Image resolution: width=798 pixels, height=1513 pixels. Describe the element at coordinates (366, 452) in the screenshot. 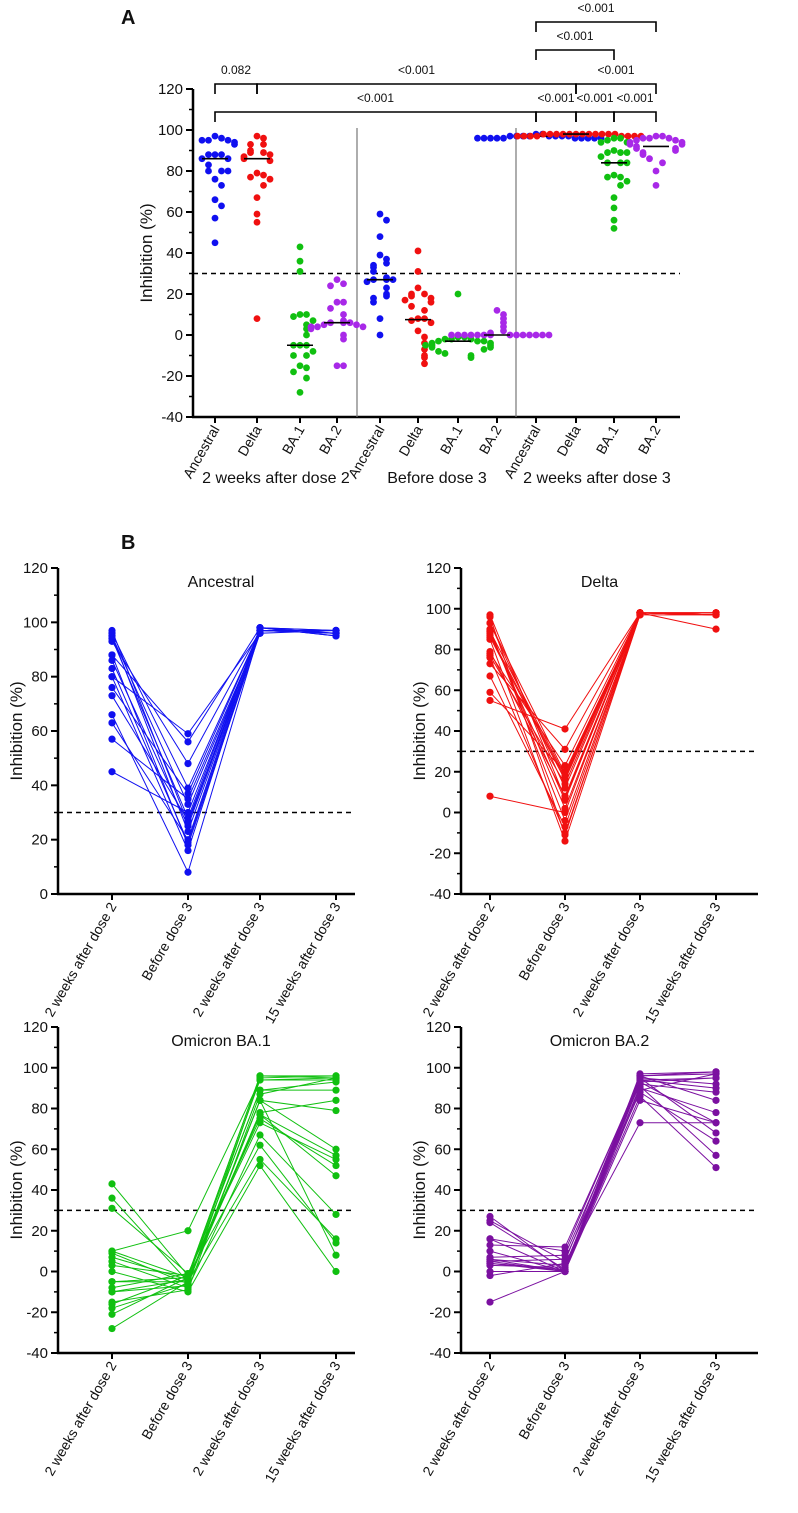

I see `x-tick-label: Ancestral` at that location.